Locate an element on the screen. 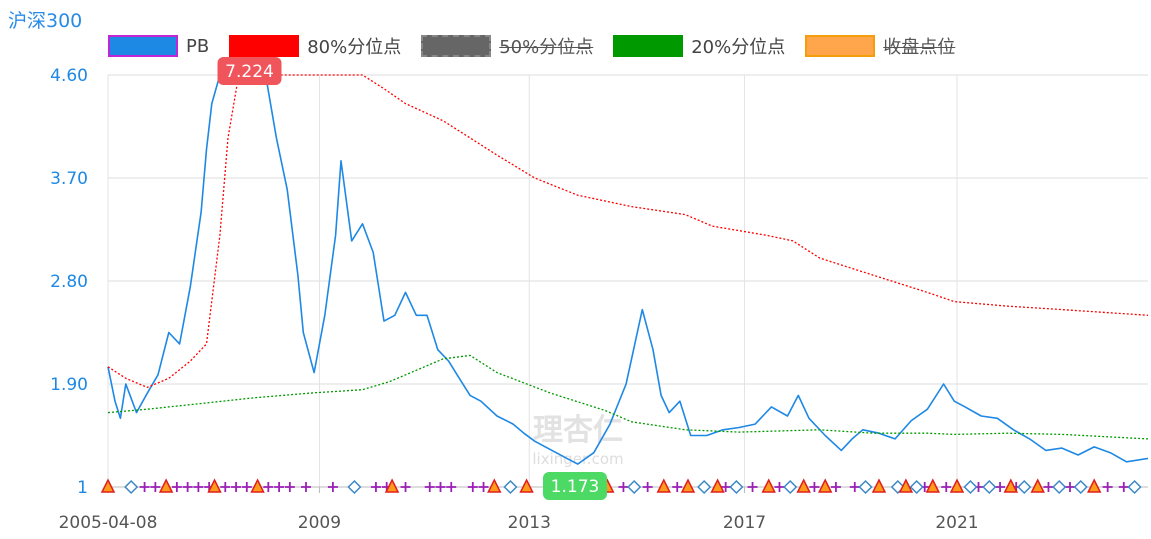 Image resolution: width=1151 pixels, height=539 pixels. legend-label: PB is located at coordinates (198, 46).